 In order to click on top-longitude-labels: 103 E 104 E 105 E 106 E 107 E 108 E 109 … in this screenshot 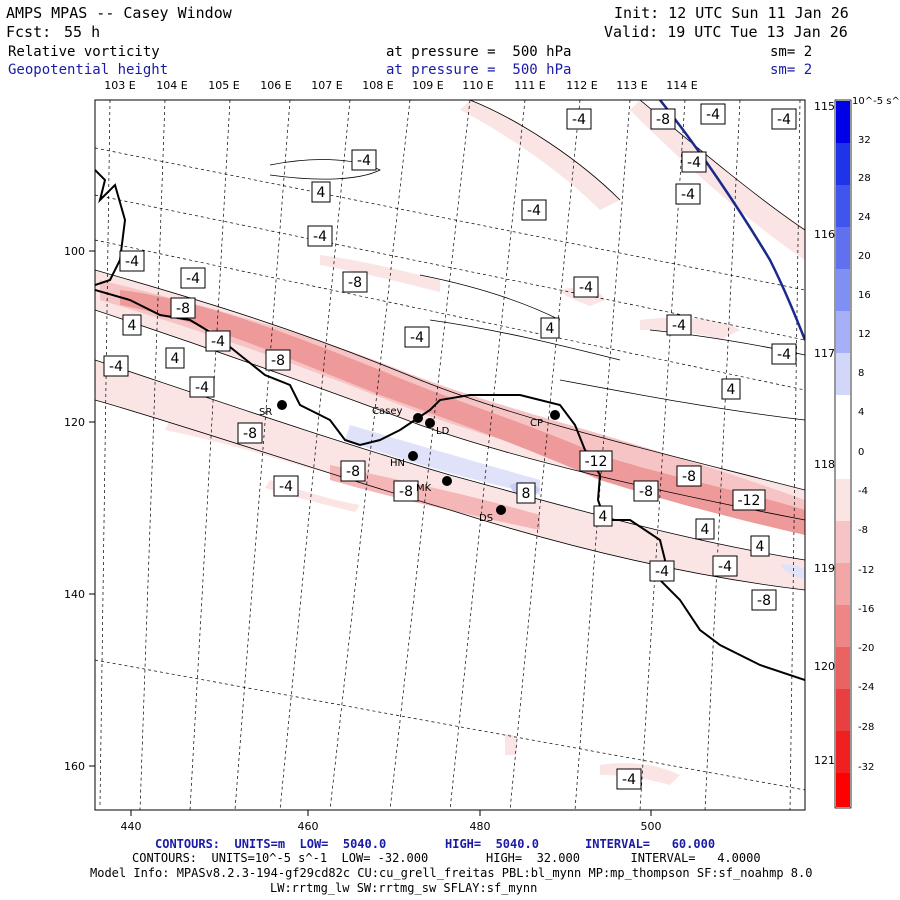, I will do `click(400, 85)`.